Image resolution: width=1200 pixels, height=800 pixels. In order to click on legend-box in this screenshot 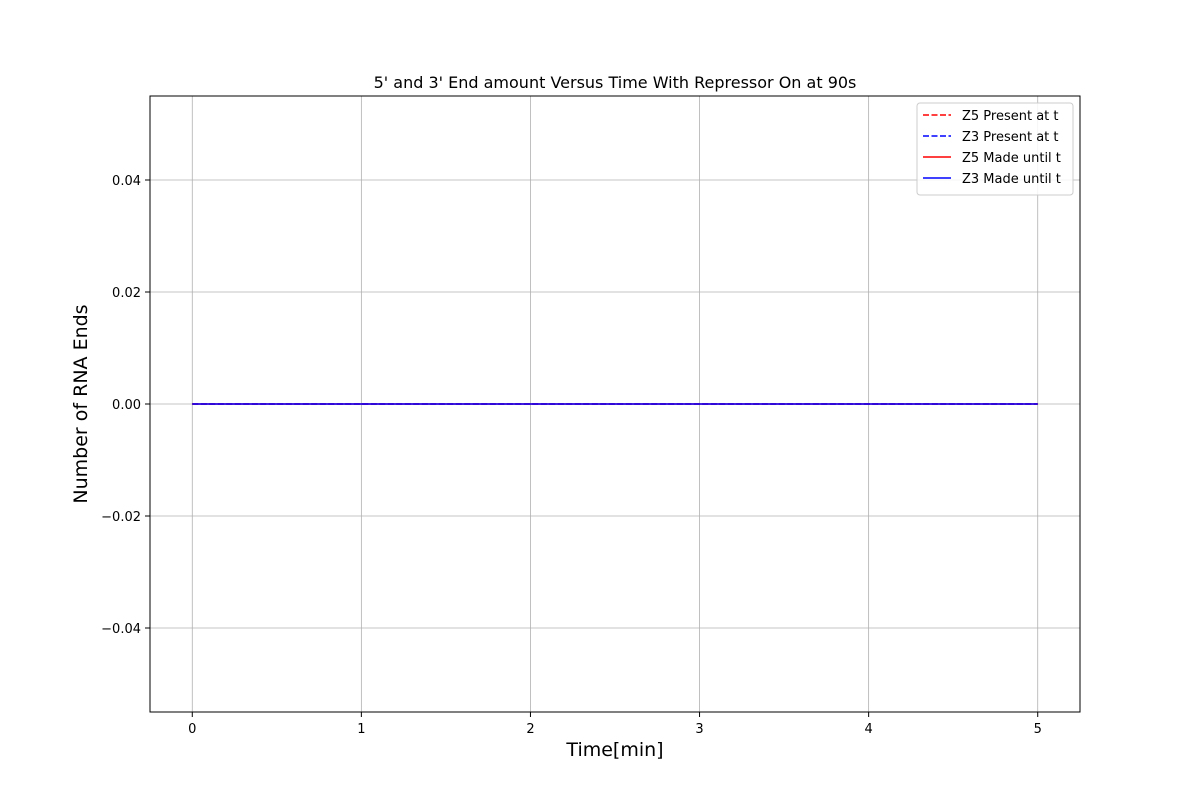, I will do `click(995, 149)`.